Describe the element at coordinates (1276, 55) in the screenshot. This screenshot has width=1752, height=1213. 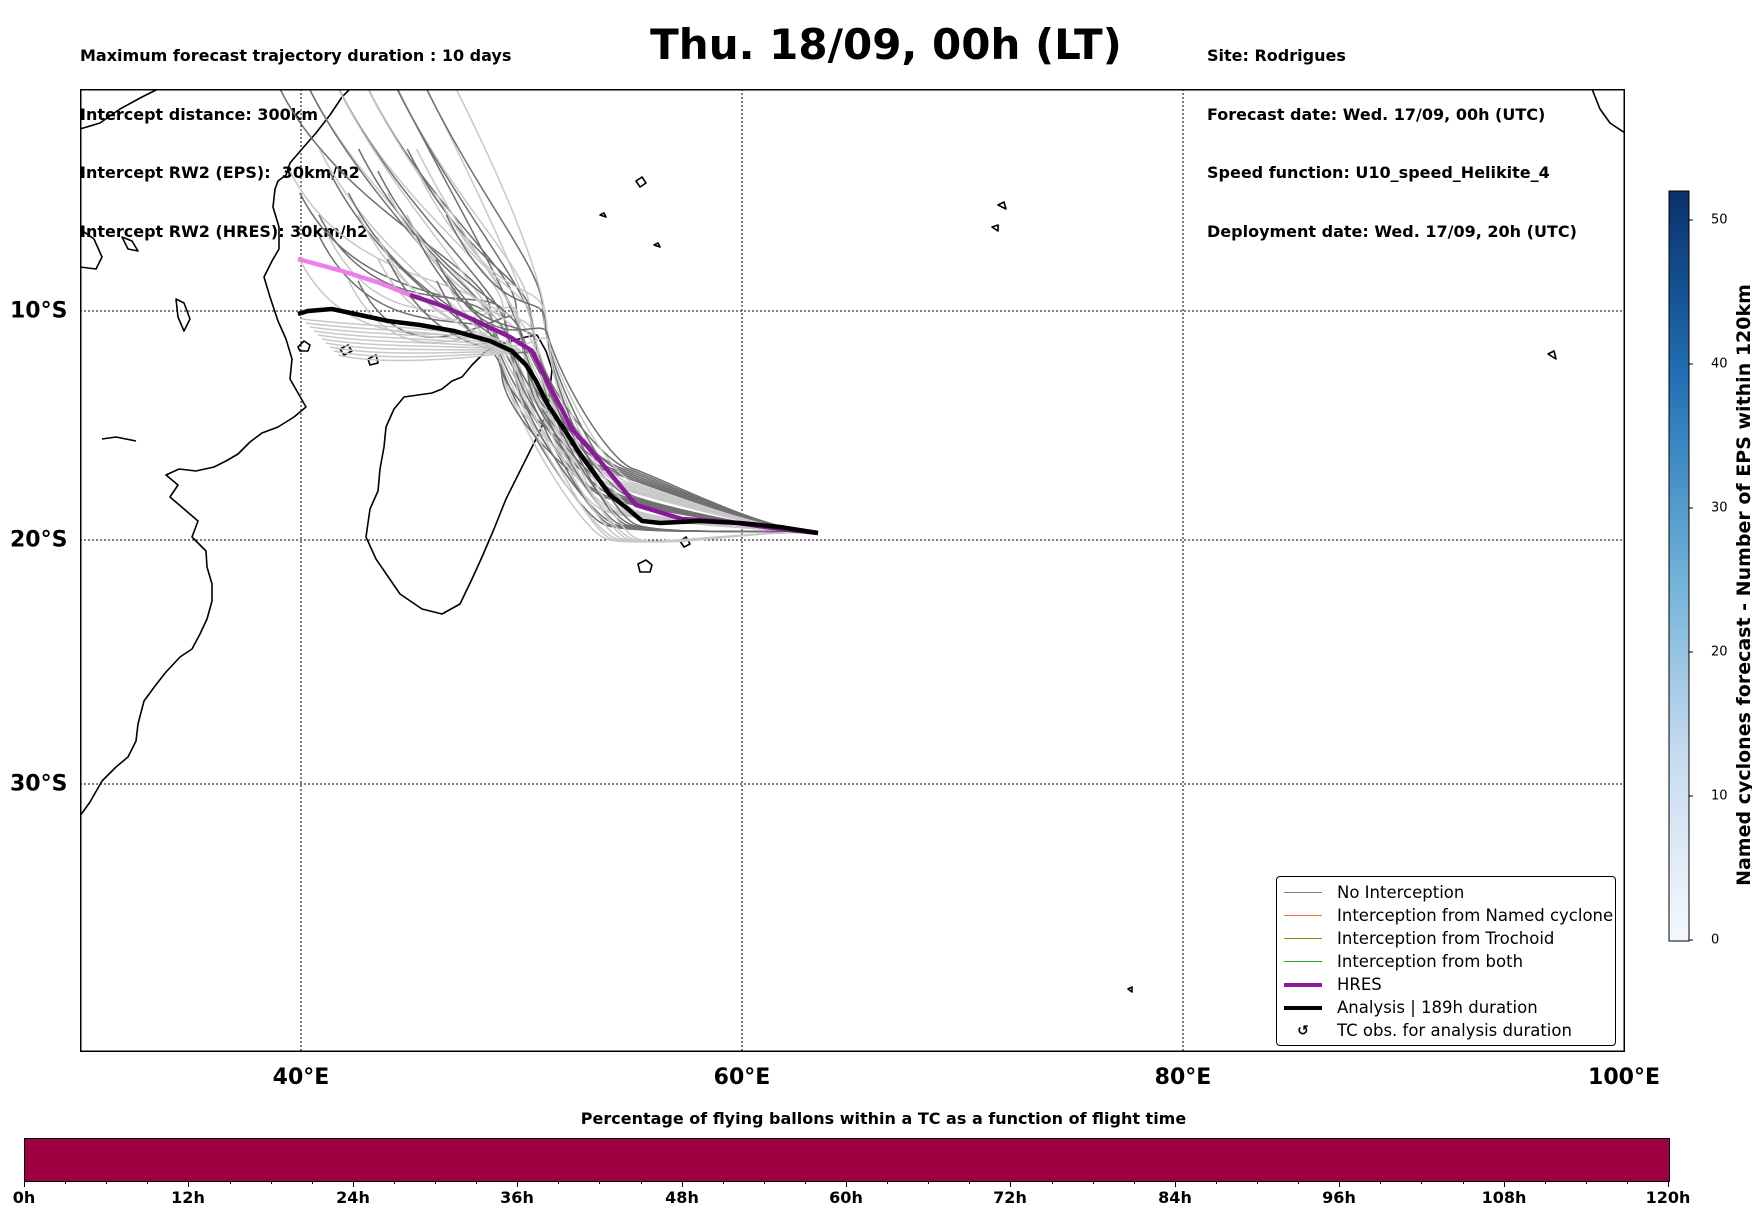
I see `site-text: Site: Rodrigues` at that location.